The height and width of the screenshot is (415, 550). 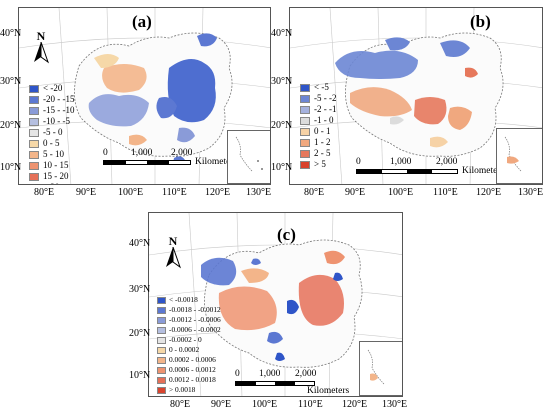 I want to click on lat-40-c: 40°N, so click(x=140, y=243).